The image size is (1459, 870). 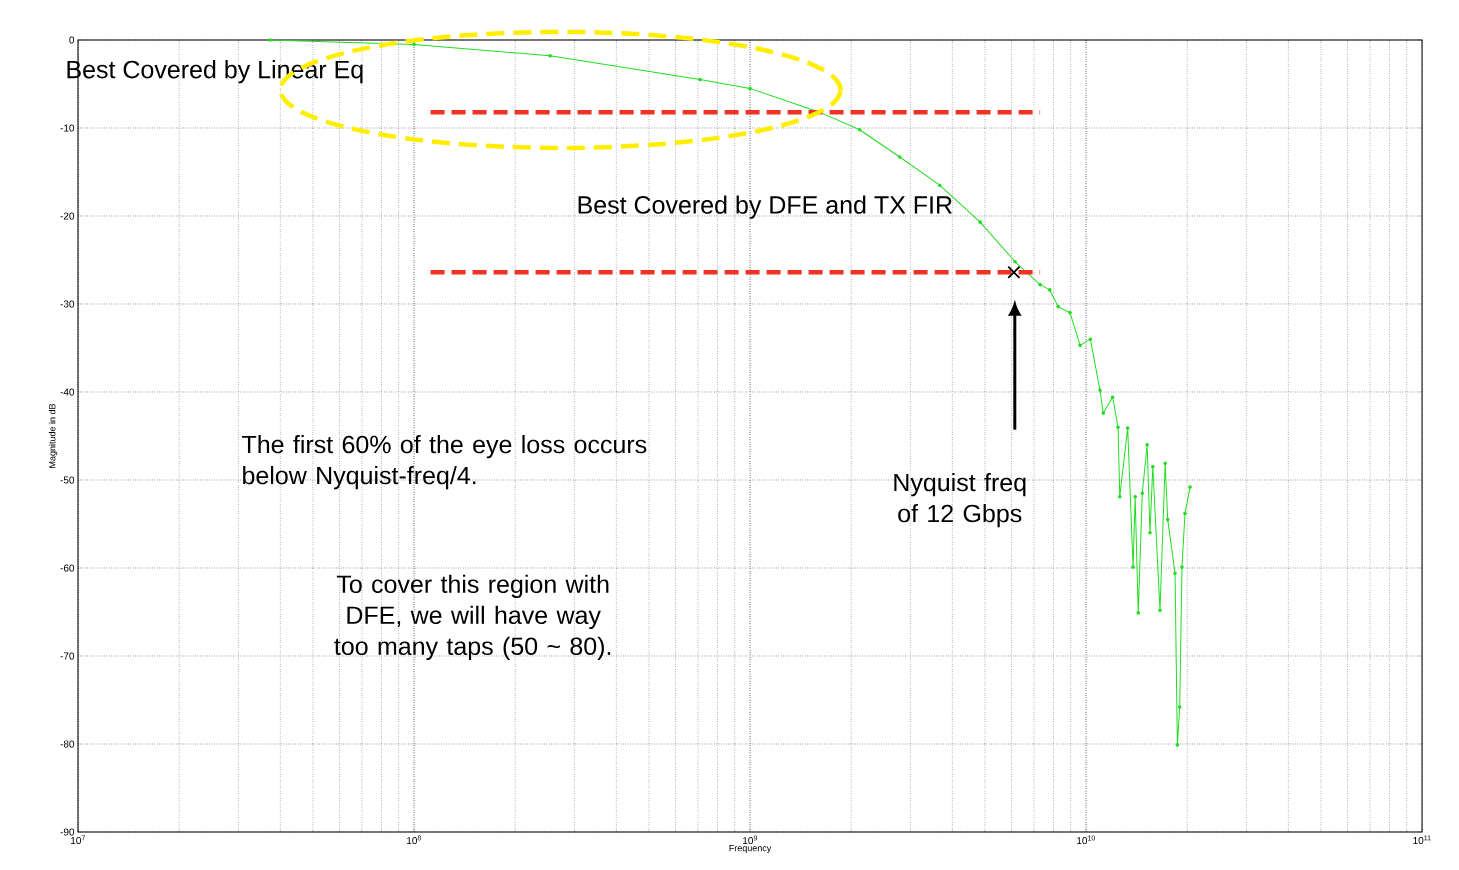 What do you see at coordinates (53, 435) in the screenshot?
I see `y-axis-title: Magnitude in dB` at bounding box center [53, 435].